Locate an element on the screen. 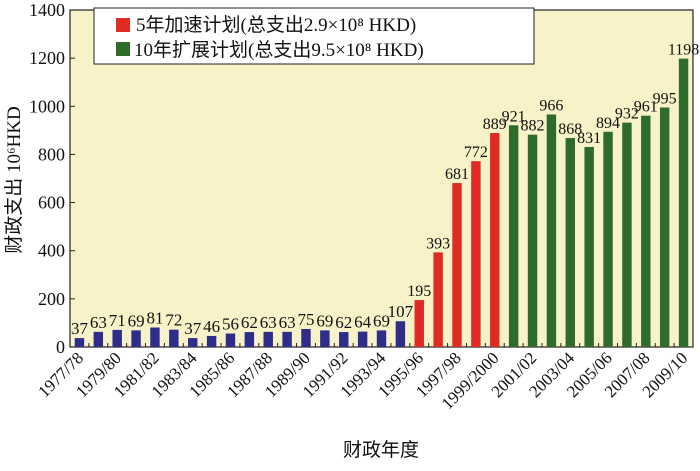 The image size is (700, 471). data-label: 772 is located at coordinates (476, 152).